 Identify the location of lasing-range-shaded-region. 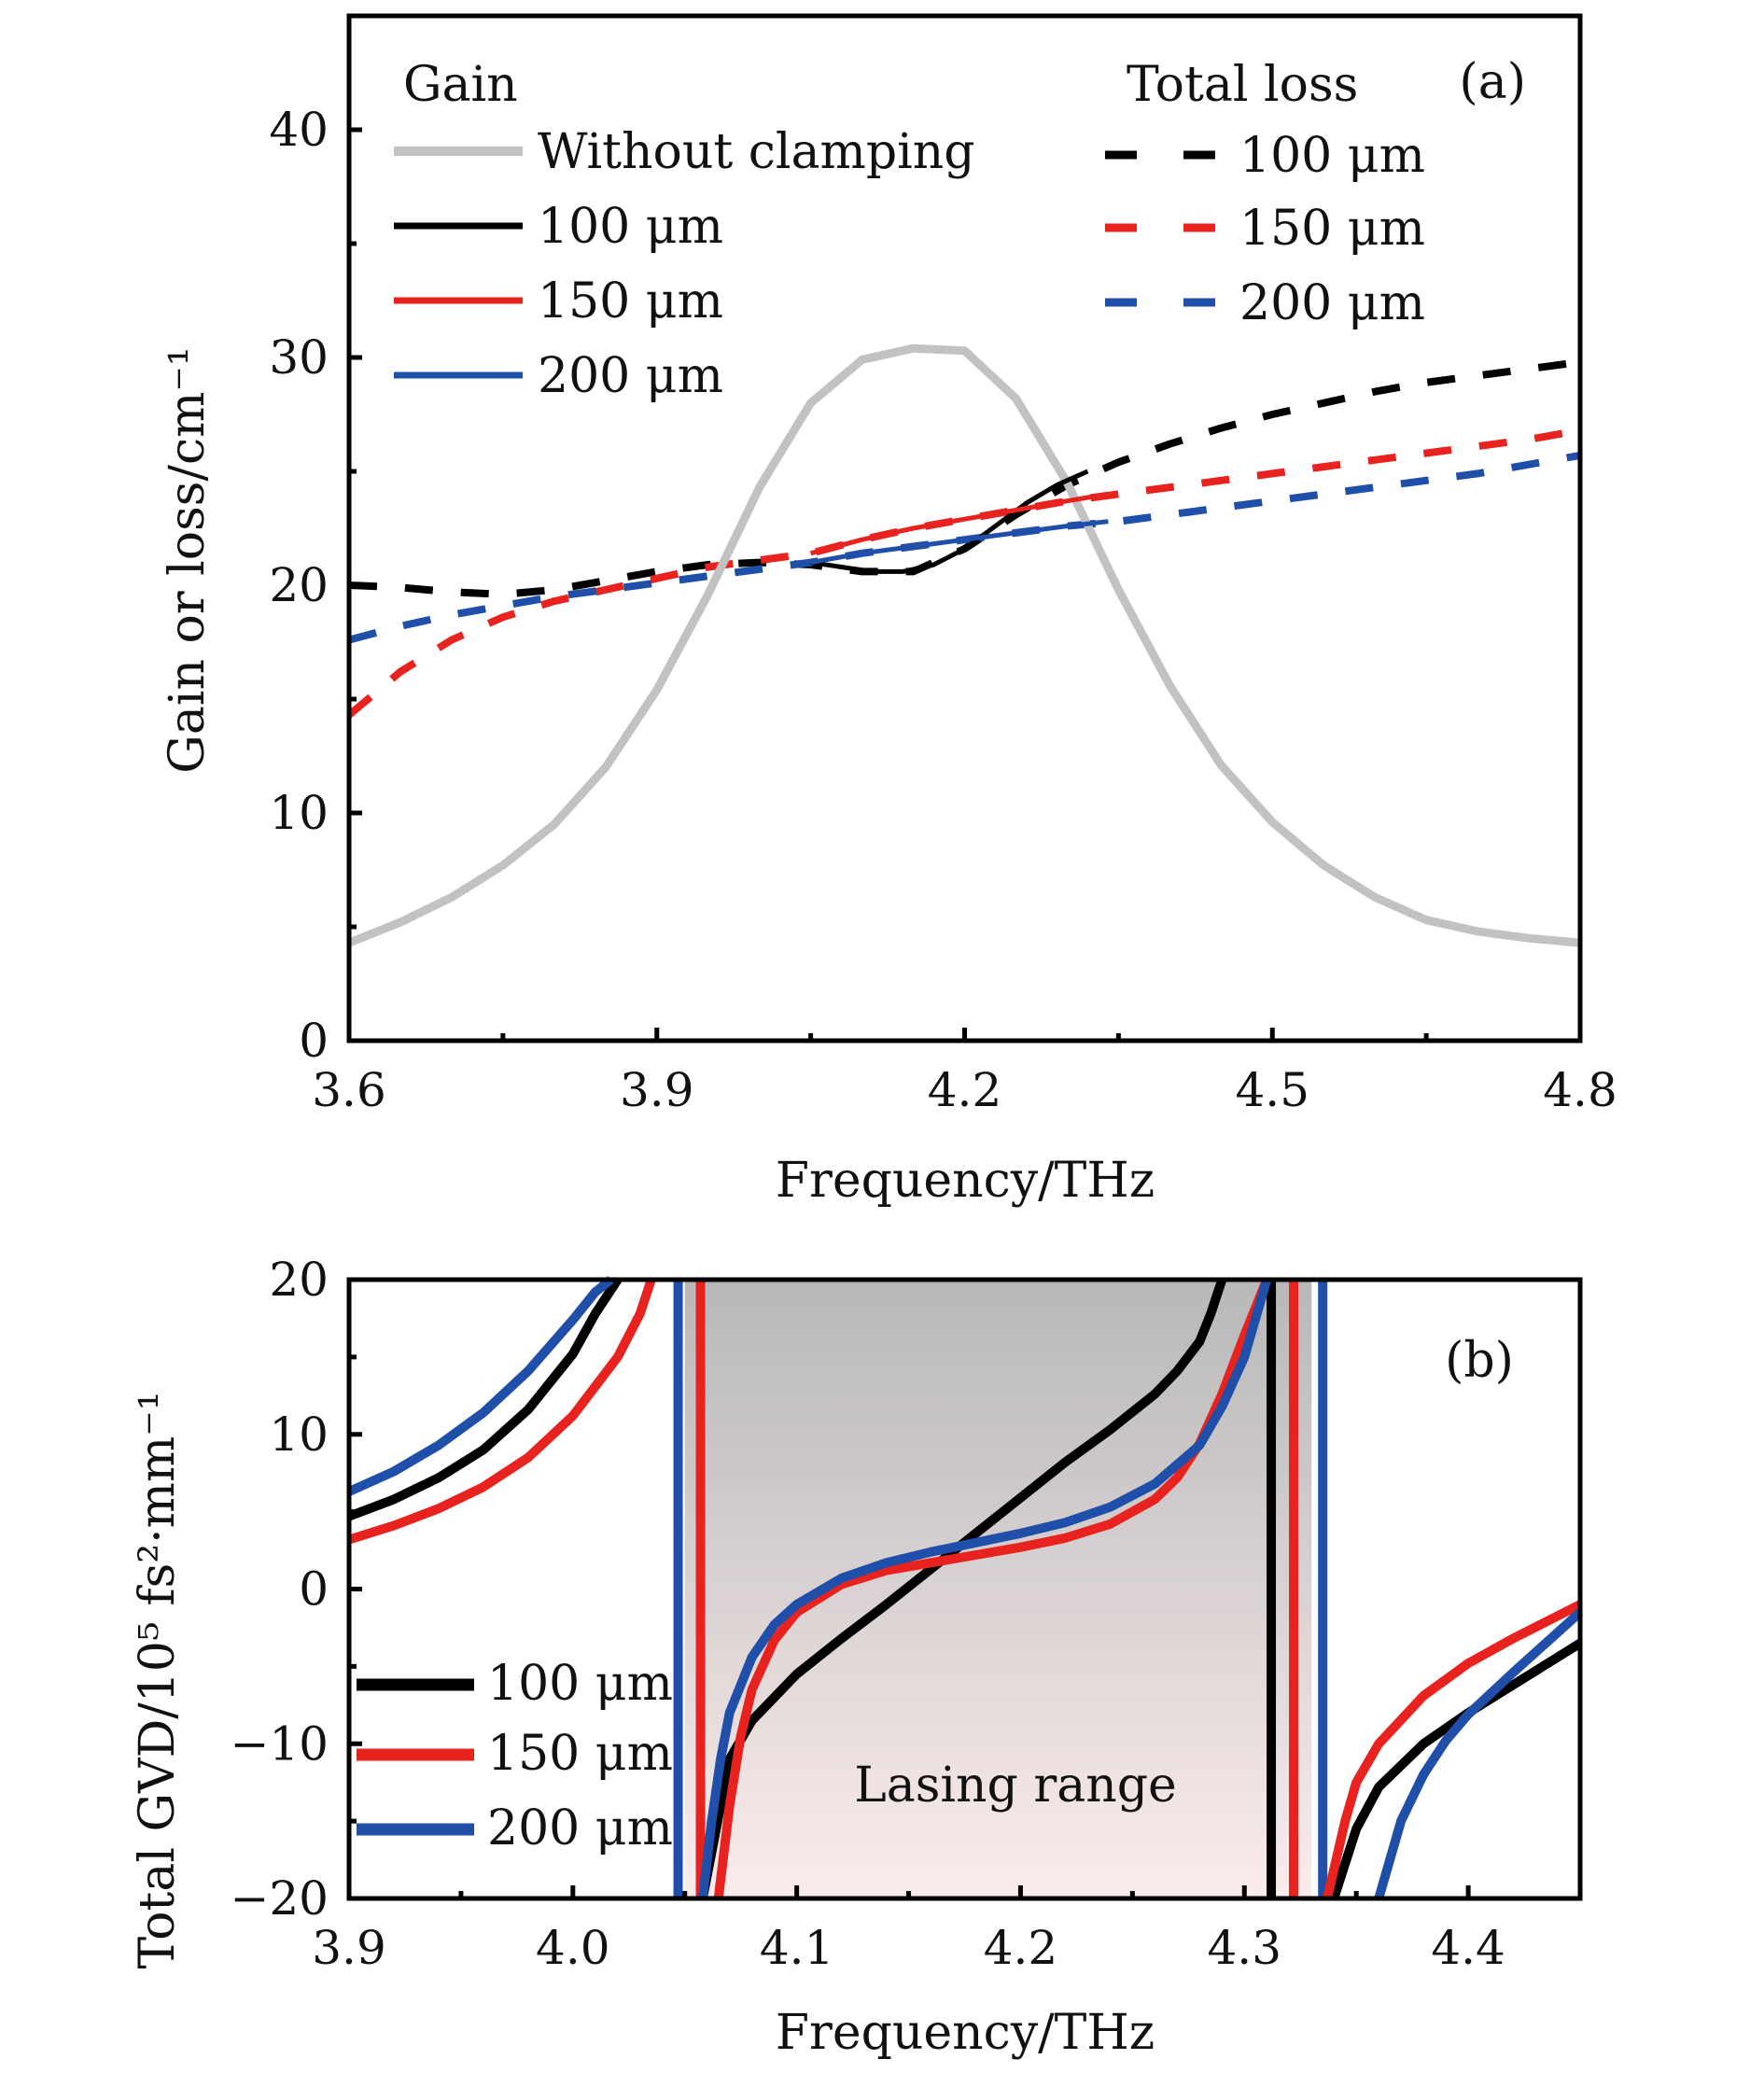
(998, 1589).